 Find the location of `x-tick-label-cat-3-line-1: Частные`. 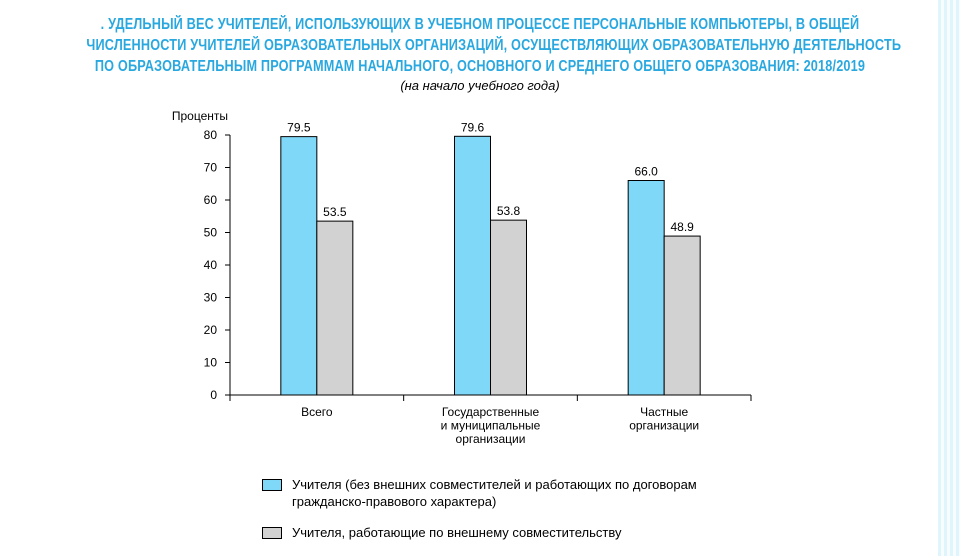

x-tick-label-cat-3-line-1: Частные is located at coordinates (664, 412).